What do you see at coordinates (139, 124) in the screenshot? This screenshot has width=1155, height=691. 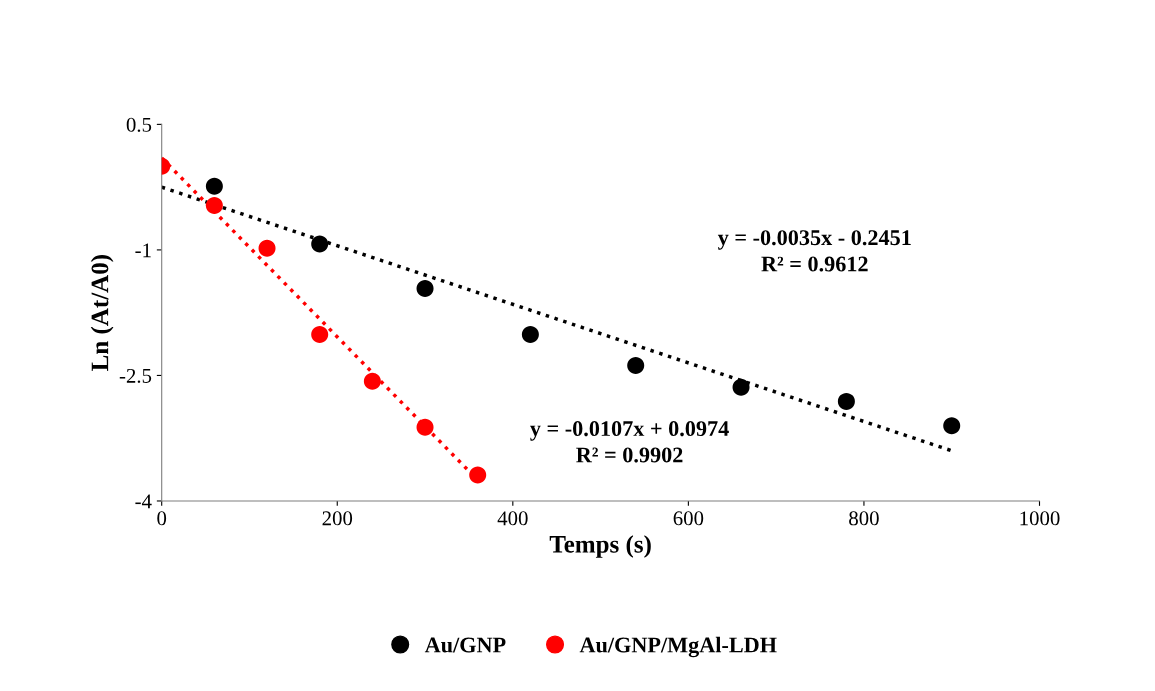 I see `y-tick-label: 0.5` at bounding box center [139, 124].